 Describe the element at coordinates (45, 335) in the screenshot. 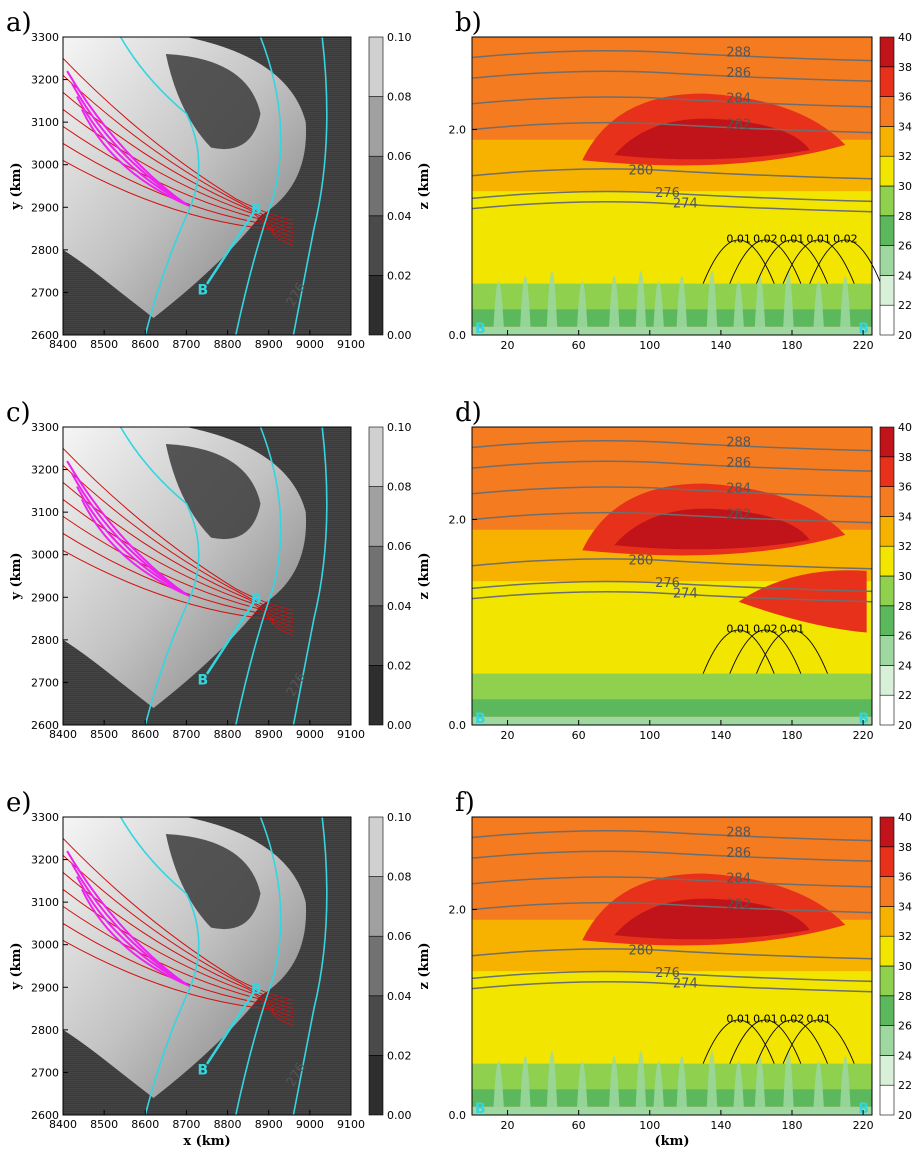

I see `y-tick-label: 2600` at that location.